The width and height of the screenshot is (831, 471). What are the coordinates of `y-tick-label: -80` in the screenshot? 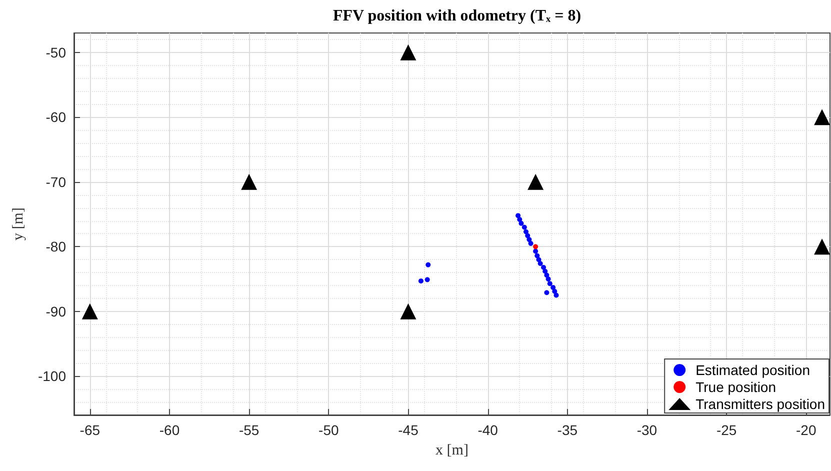 It's located at (56, 246).